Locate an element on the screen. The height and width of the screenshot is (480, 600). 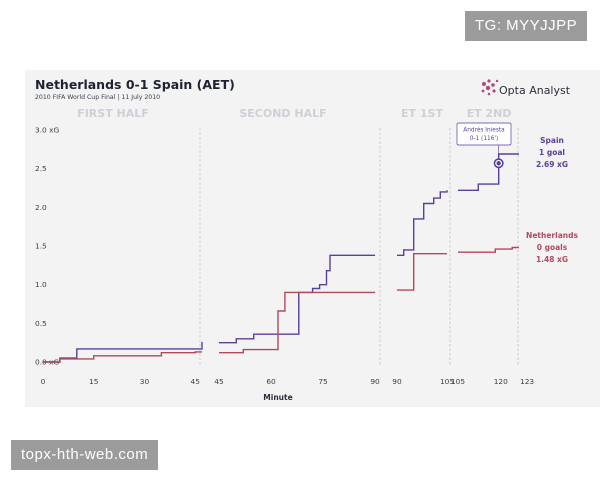
opta-logo-mark is located at coordinates (490, 87).